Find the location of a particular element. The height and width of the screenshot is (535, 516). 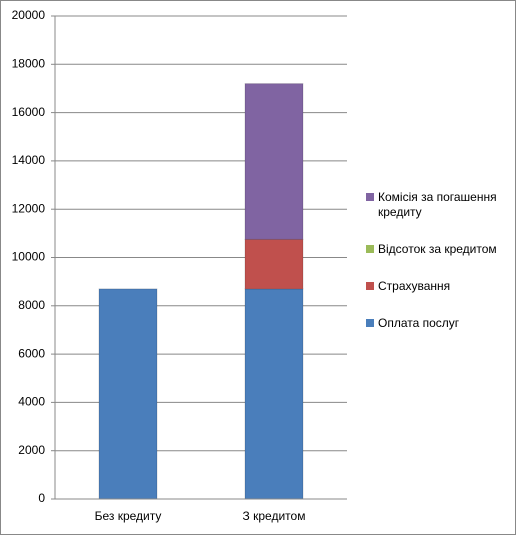

y-tick-label: 6000 is located at coordinates (31, 353).